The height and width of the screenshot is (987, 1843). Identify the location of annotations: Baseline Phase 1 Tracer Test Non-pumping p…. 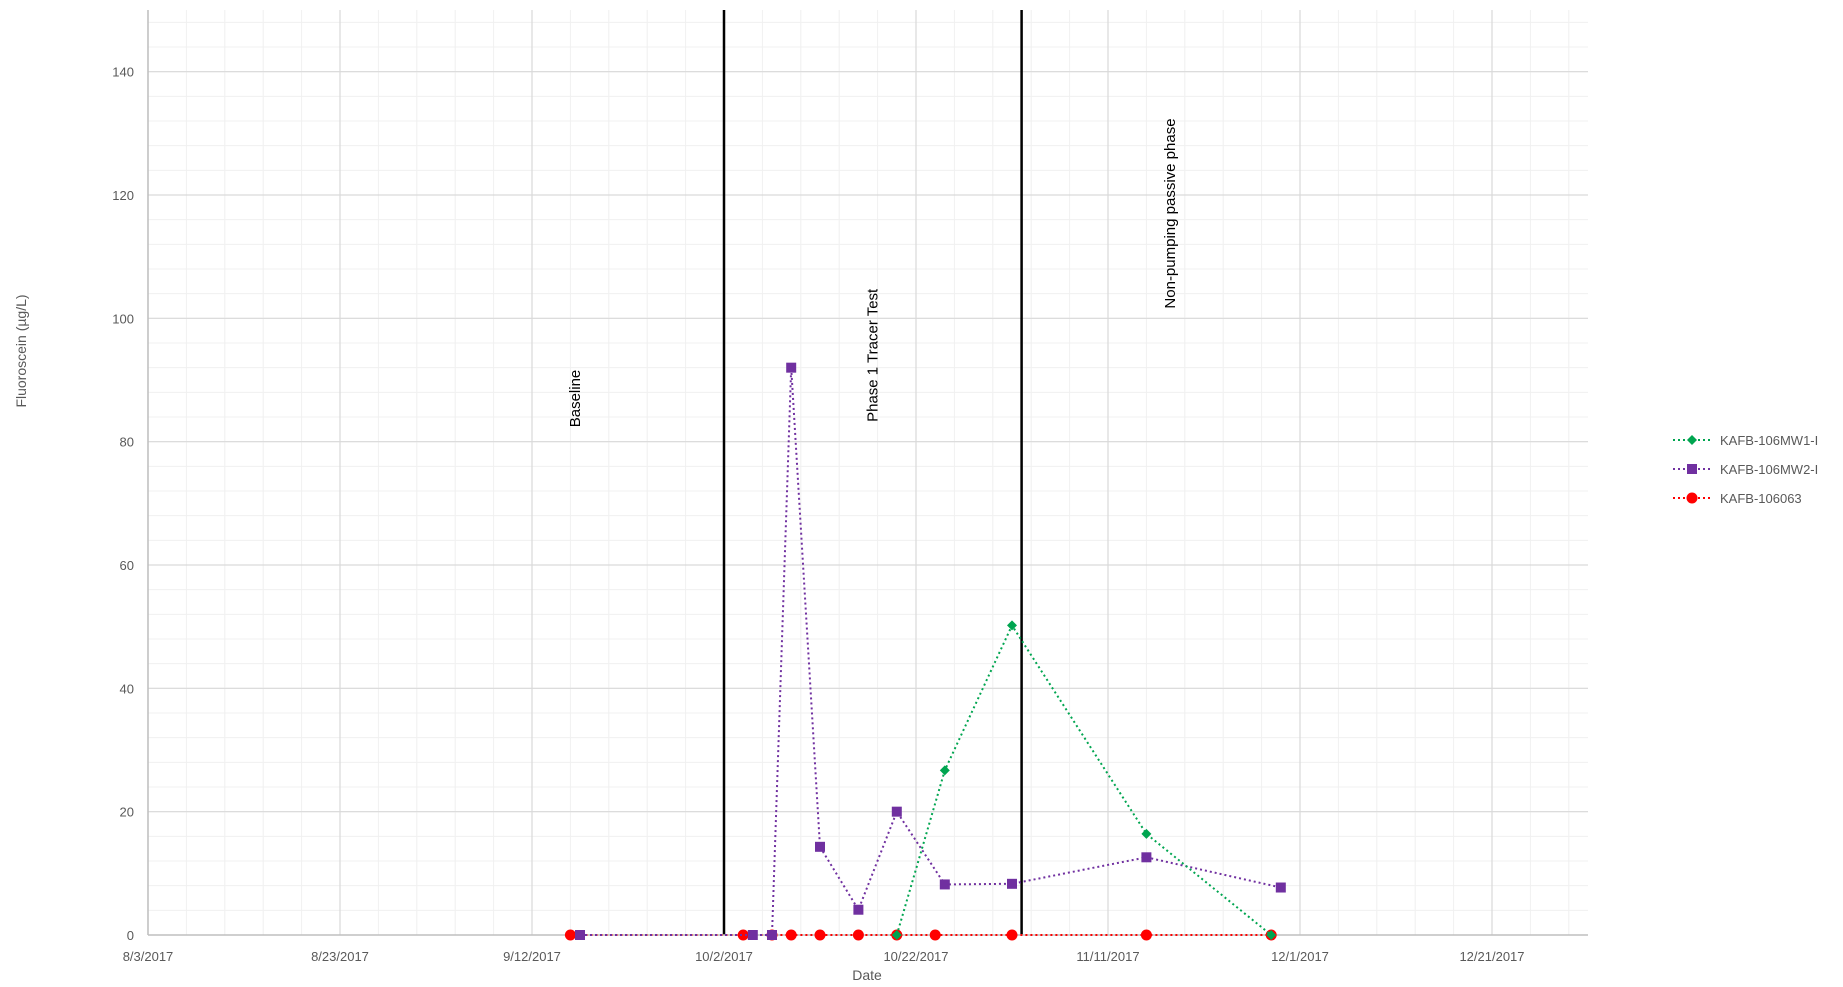
(873, 272).